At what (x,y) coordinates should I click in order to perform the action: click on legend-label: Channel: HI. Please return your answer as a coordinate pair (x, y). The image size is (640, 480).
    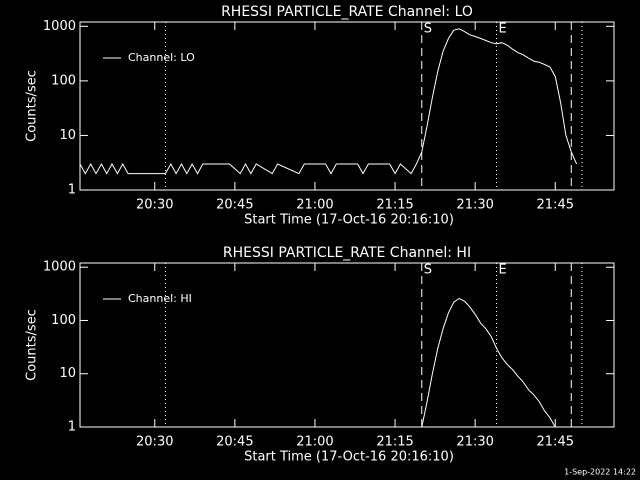
    Looking at the image, I should click on (160, 298).